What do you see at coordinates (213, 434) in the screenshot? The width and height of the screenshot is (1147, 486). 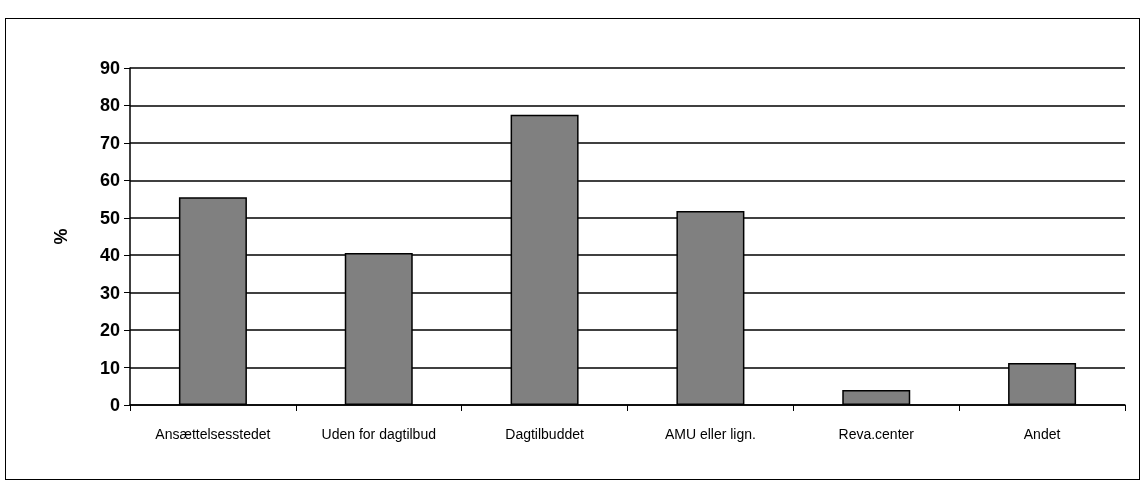 I see `x-tick-label: Ansættelsesstedet` at bounding box center [213, 434].